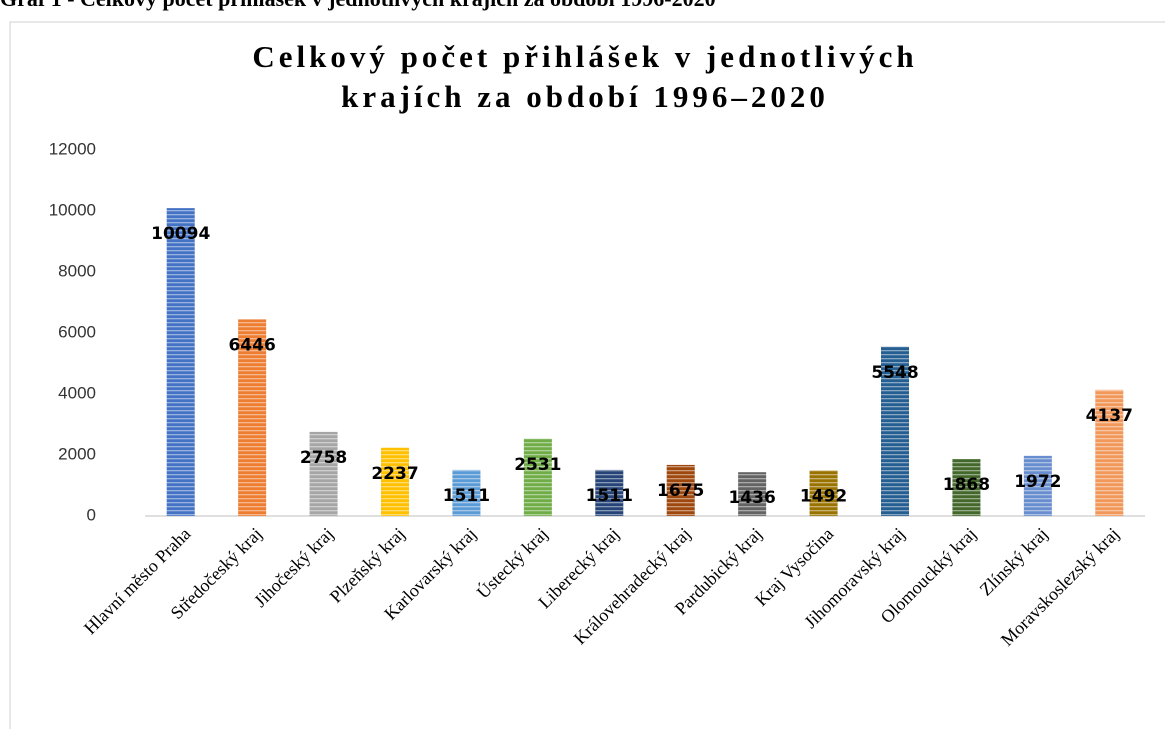 This screenshot has width=1165, height=729. I want to click on value-label: 10094, so click(180, 234).